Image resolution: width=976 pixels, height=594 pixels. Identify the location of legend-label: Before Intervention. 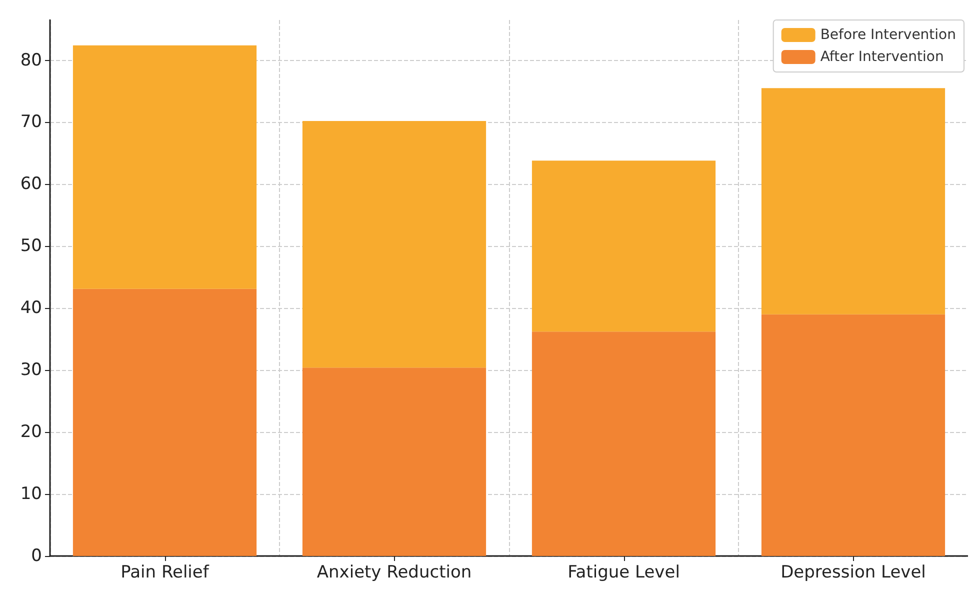
(888, 35).